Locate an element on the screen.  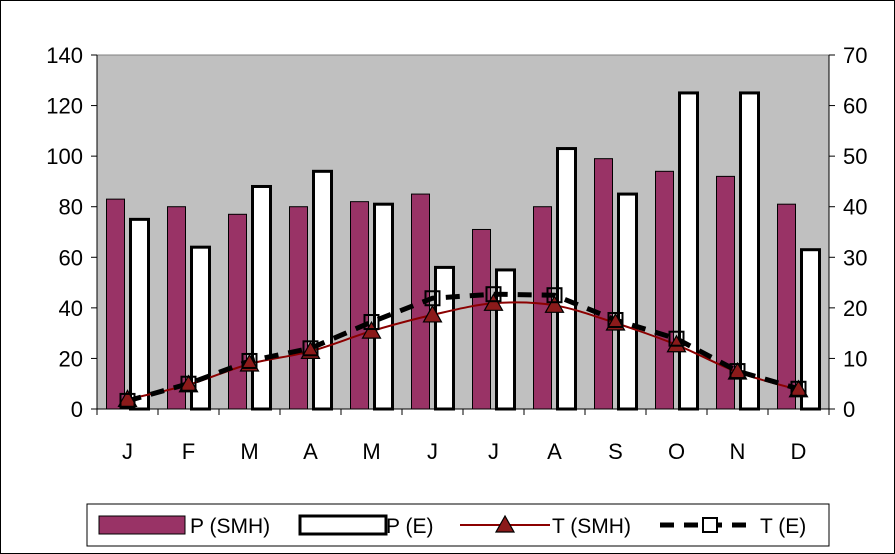
y-tick-label: 80 is located at coordinates (71, 207).